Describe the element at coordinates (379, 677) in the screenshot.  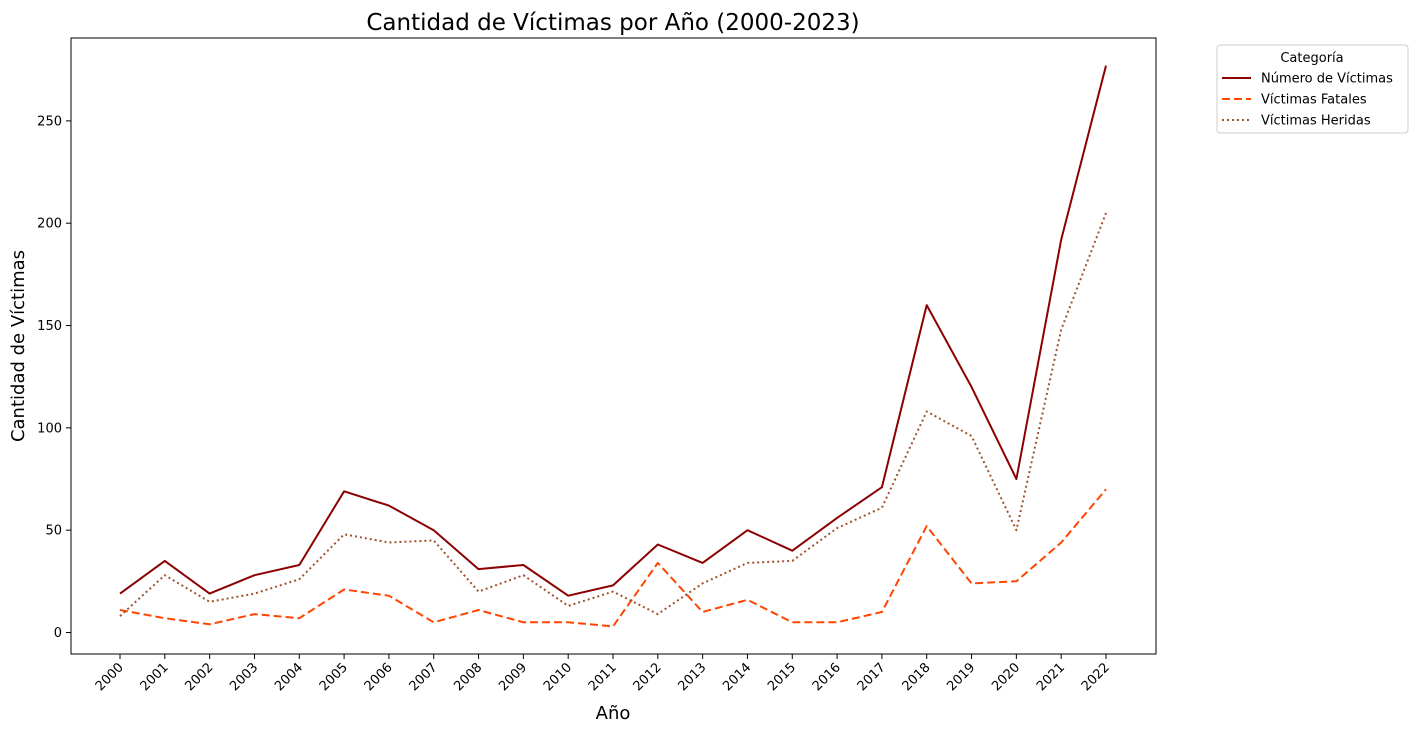
I see `x-tick-label: 2006` at that location.